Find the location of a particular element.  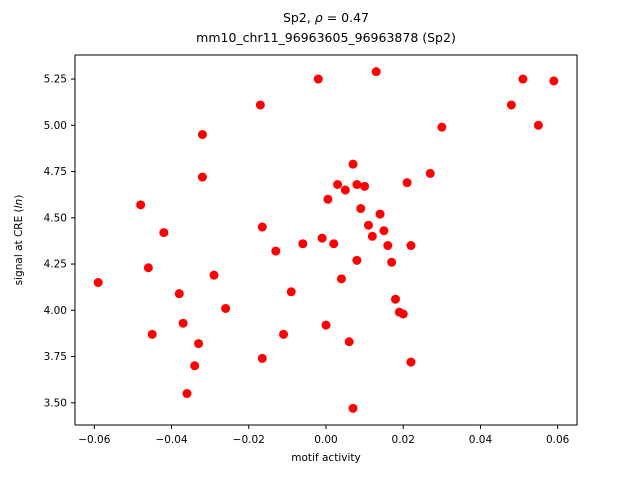

x-axis-label: motif activity is located at coordinates (325, 458).